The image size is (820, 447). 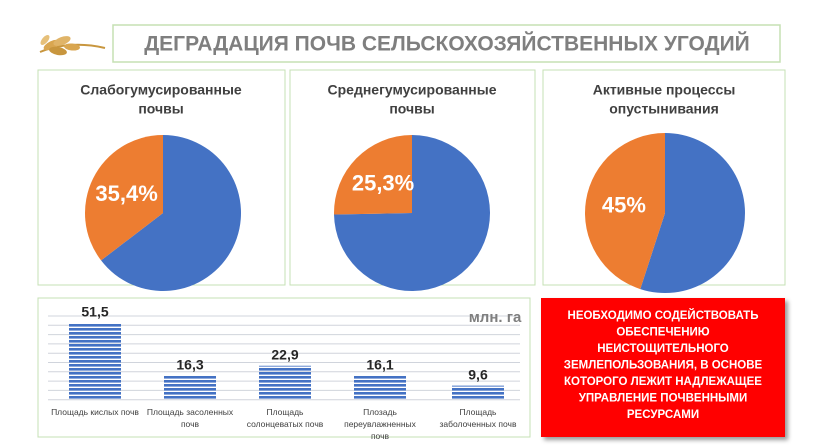 What do you see at coordinates (664, 109) in the screenshot?
I see `chart-title: опустынивания` at bounding box center [664, 109].